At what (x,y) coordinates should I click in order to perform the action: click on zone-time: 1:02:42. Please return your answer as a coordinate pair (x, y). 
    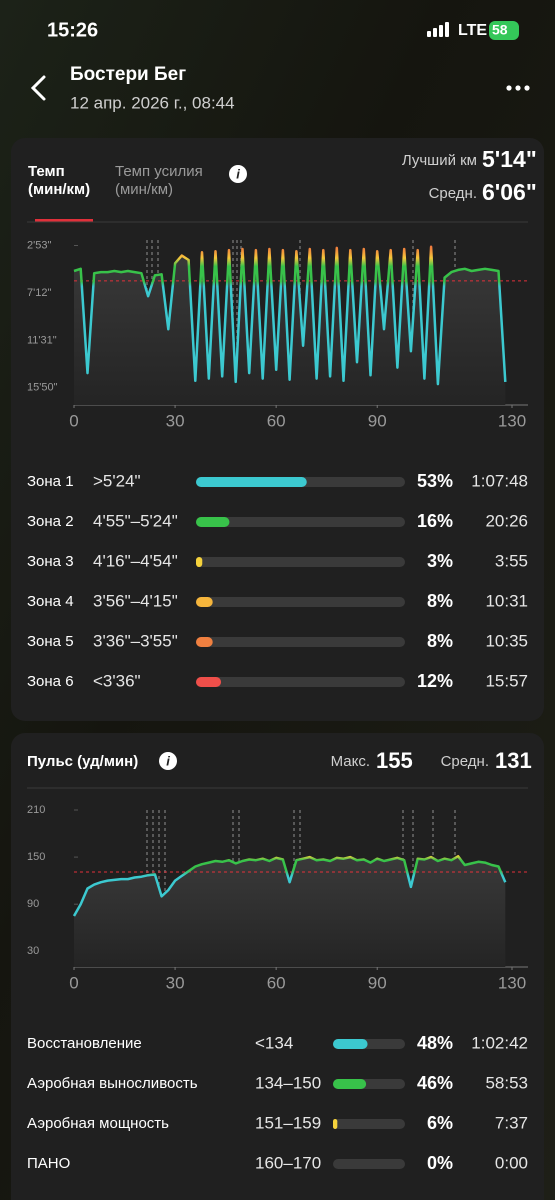
    Looking at the image, I should click on (499, 1042).